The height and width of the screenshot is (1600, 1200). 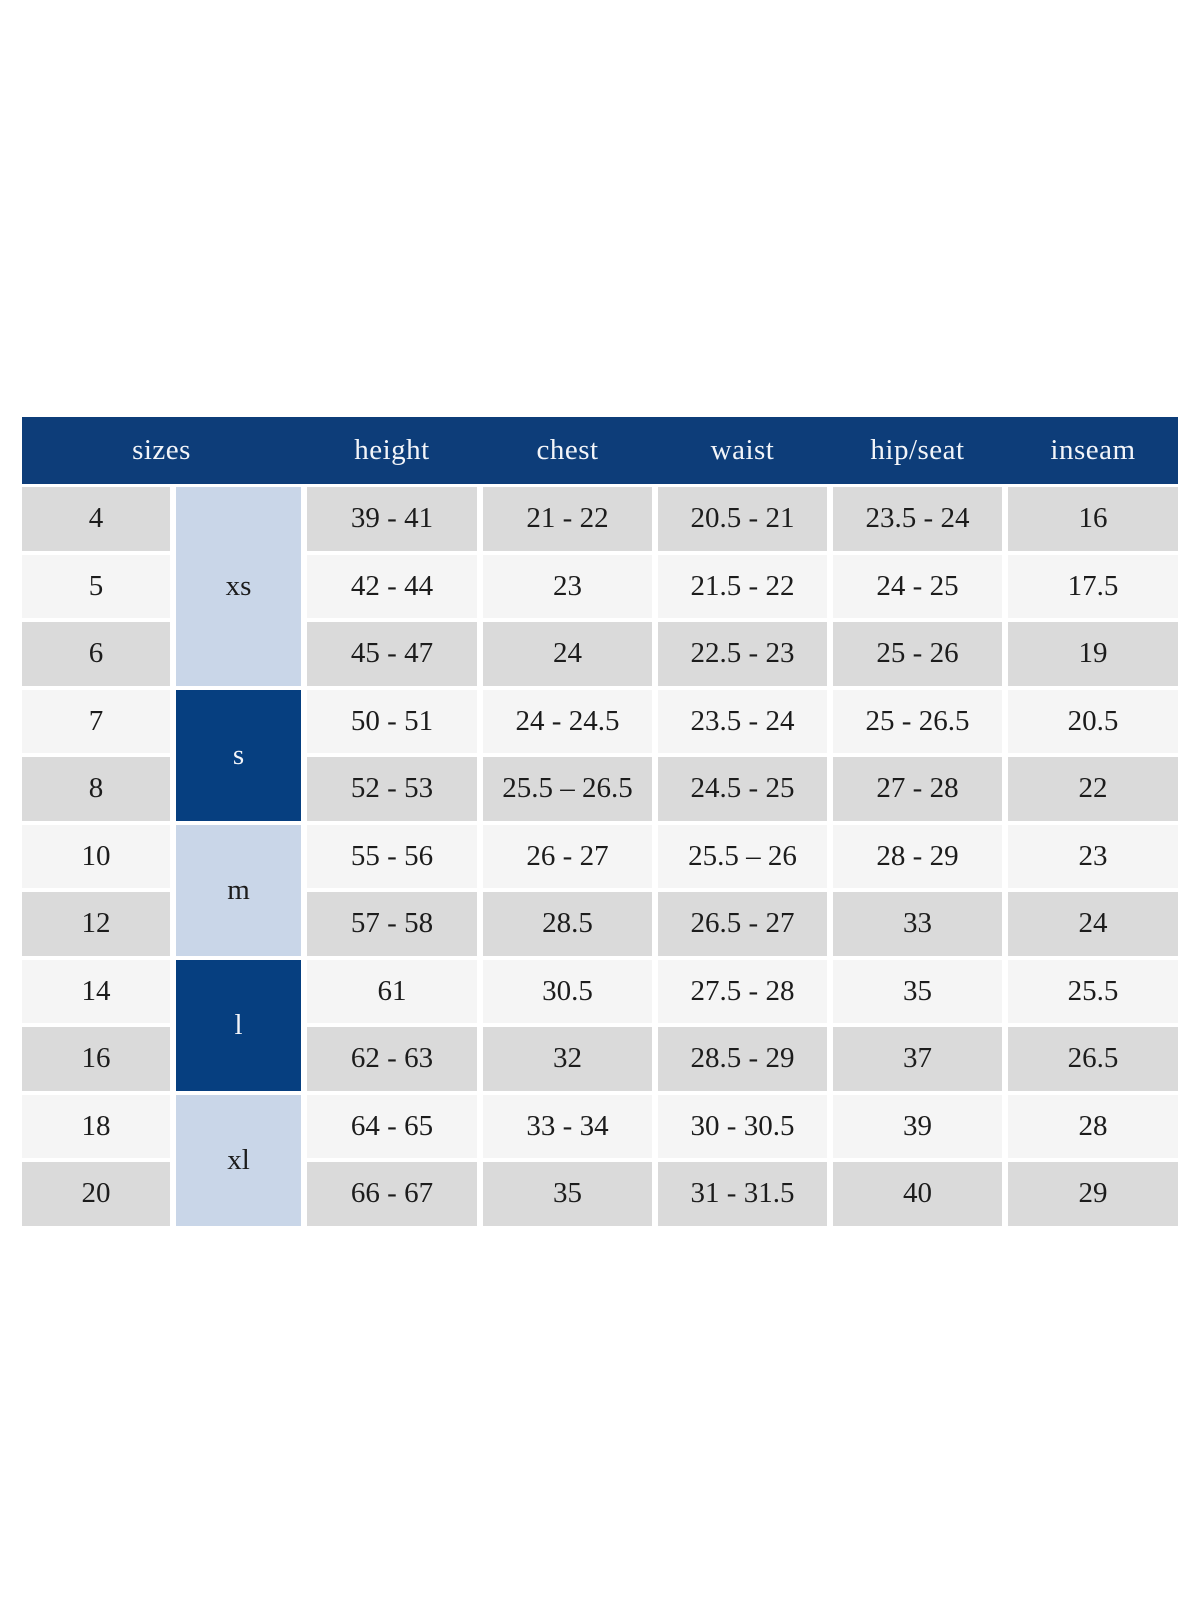 I want to click on cell-waist: 23.5 - 24, so click(x=742, y=721).